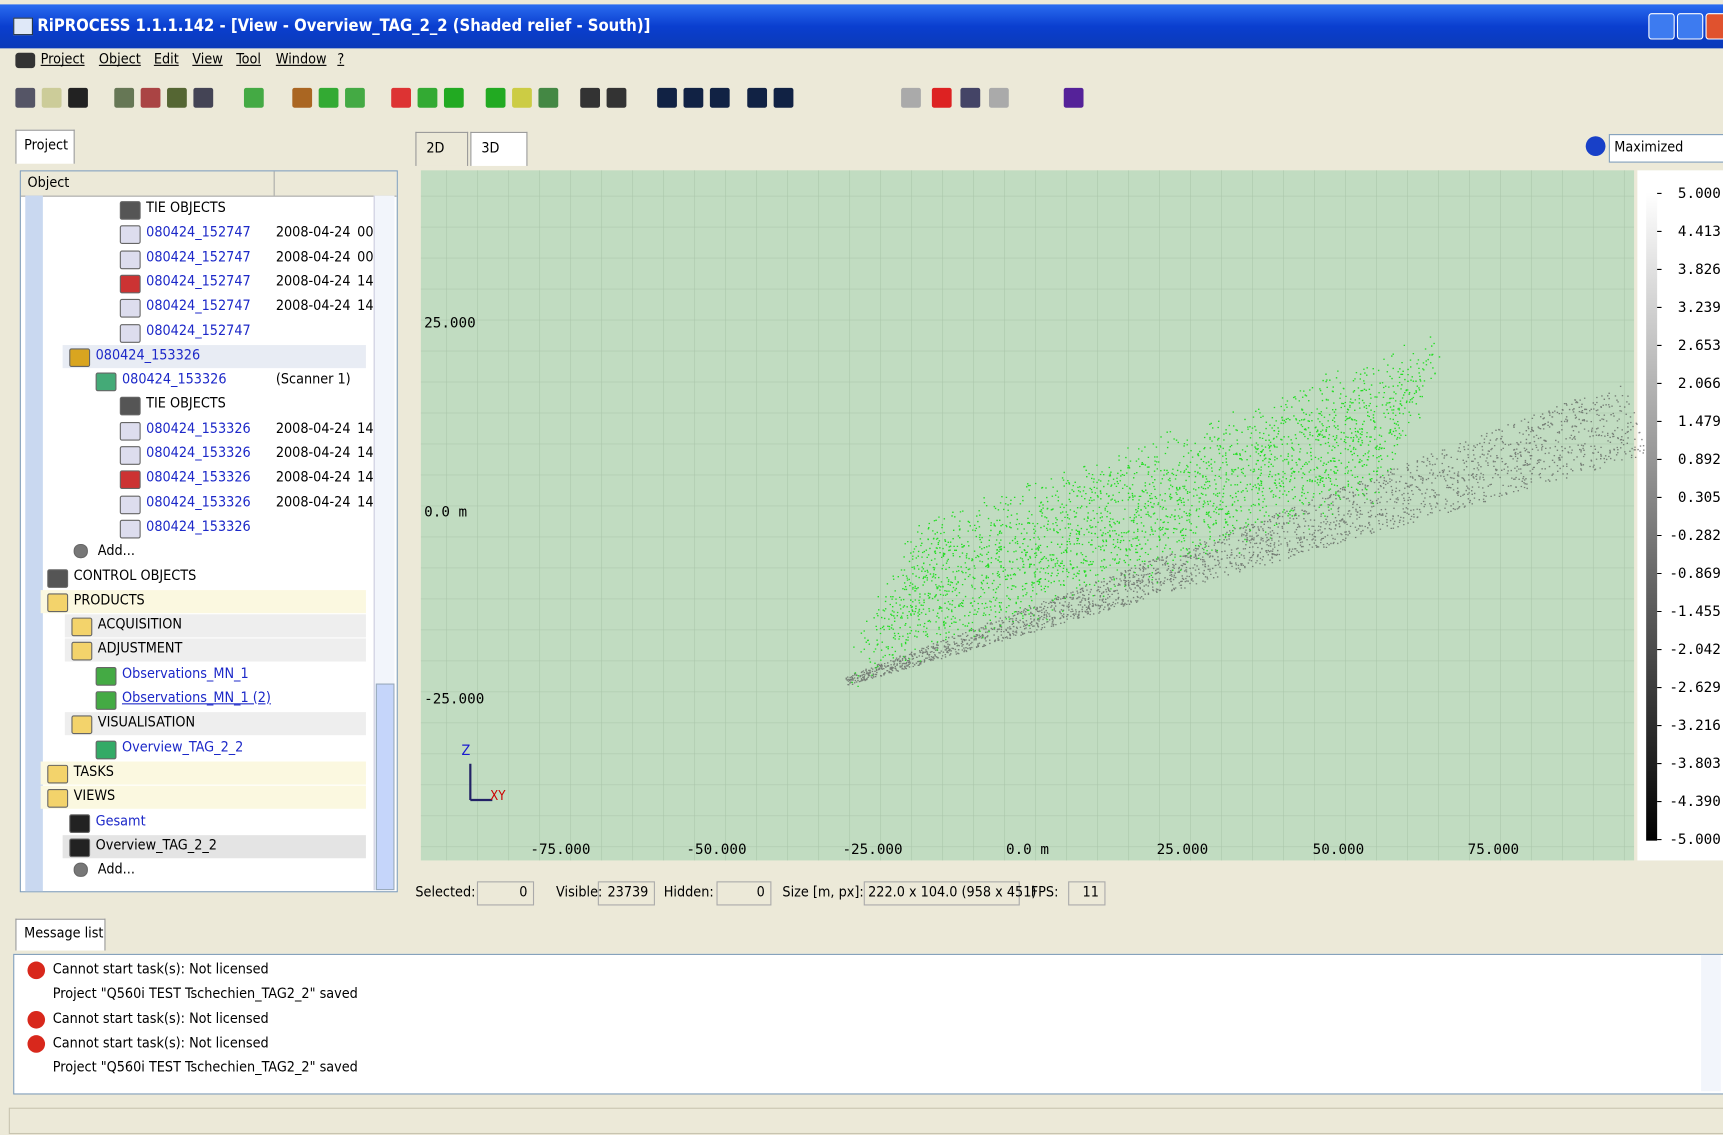  Describe the element at coordinates (341, 60) in the screenshot. I see `menu-item: ?` at that location.